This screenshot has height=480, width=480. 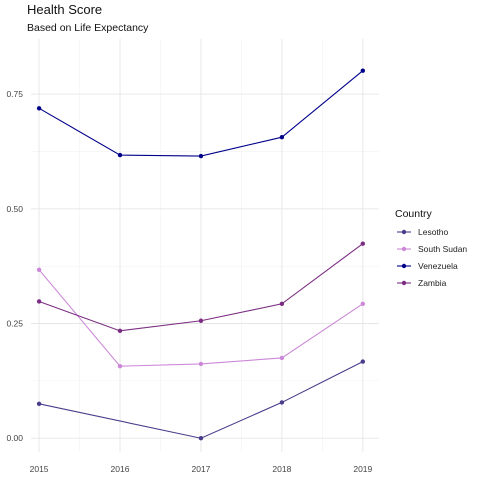 I want to click on legend-marker-lesotho, so click(x=404, y=232).